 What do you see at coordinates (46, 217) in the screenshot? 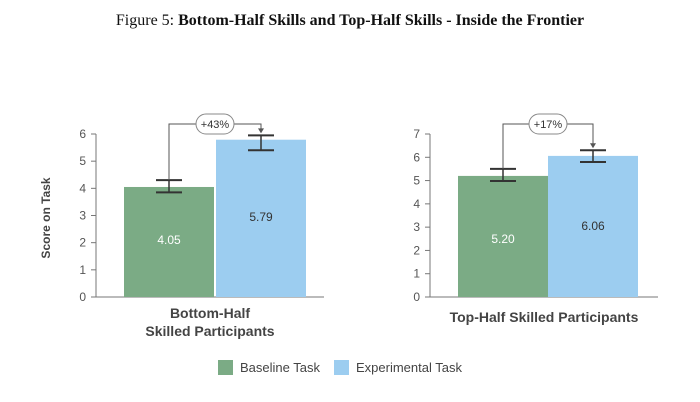
I see `y-axis-label: Score on Task` at bounding box center [46, 217].